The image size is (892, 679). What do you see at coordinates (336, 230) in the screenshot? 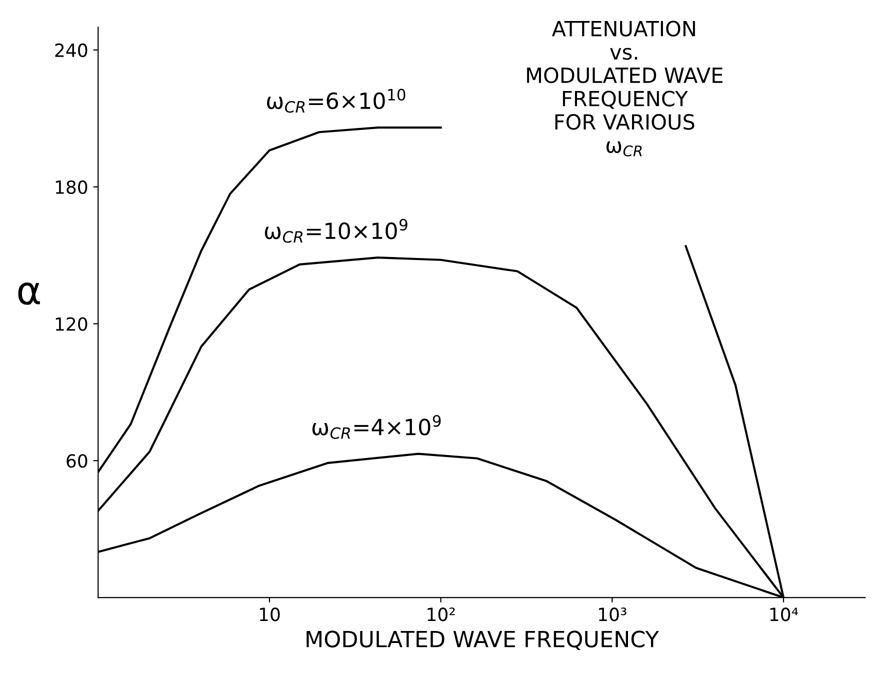
I see `series-label: ω$_{CR}$=10×10$^{9}$` at bounding box center [336, 230].